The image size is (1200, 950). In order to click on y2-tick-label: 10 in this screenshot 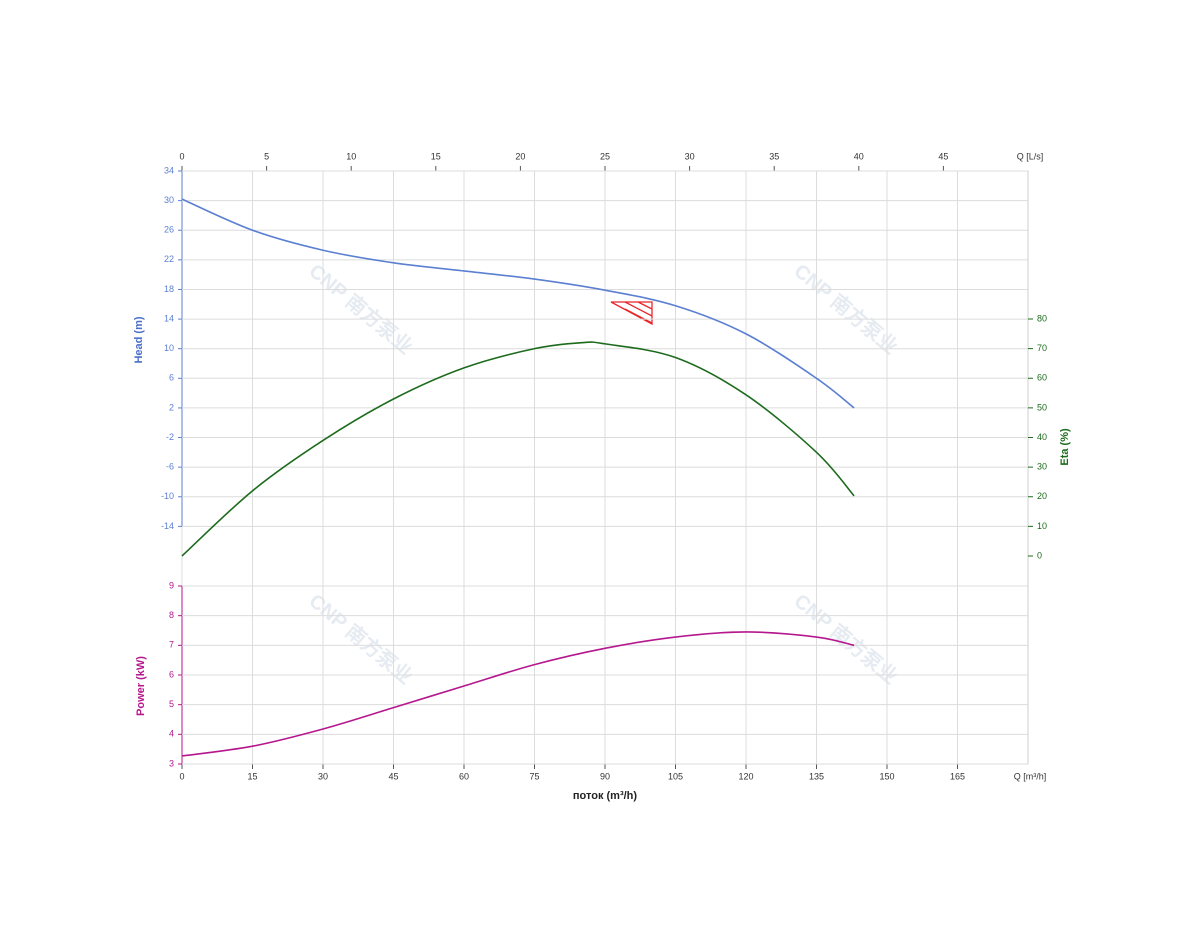, I will do `click(1042, 526)`.